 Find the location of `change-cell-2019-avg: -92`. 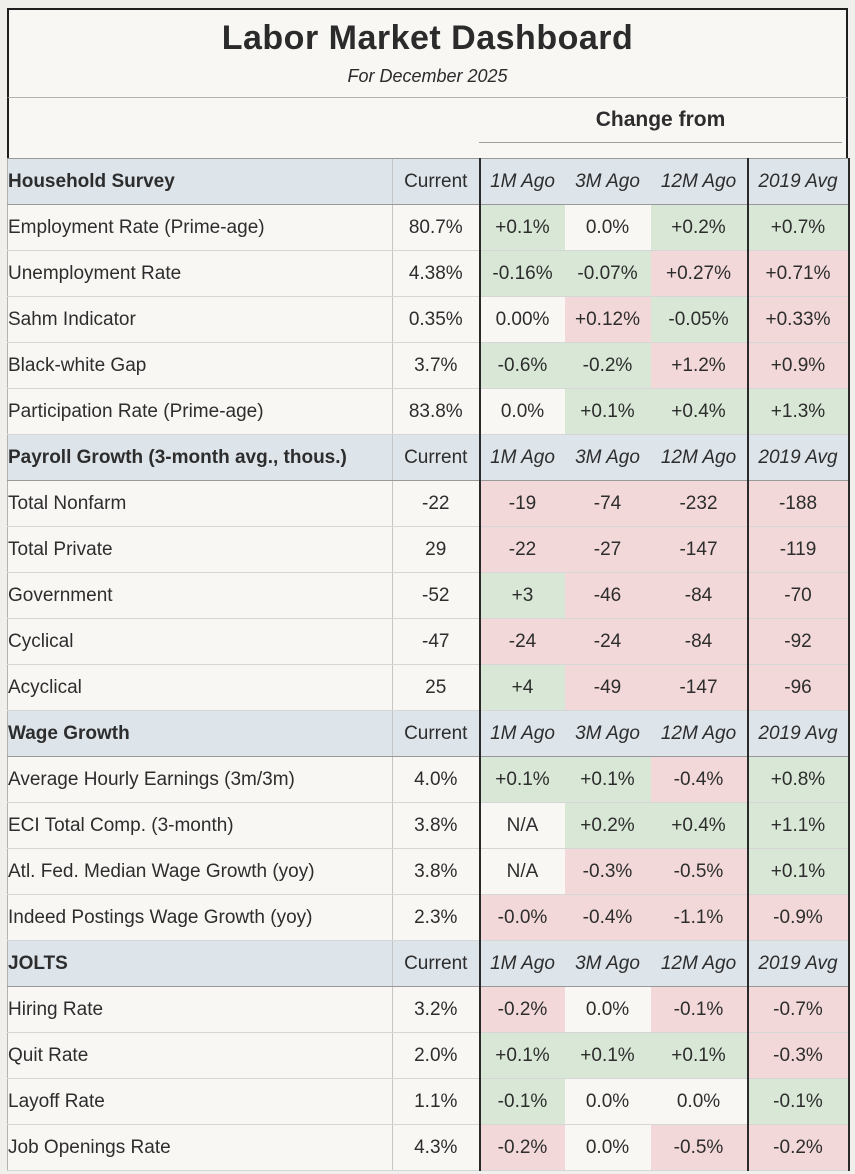

change-cell-2019-avg: -92 is located at coordinates (798, 641).